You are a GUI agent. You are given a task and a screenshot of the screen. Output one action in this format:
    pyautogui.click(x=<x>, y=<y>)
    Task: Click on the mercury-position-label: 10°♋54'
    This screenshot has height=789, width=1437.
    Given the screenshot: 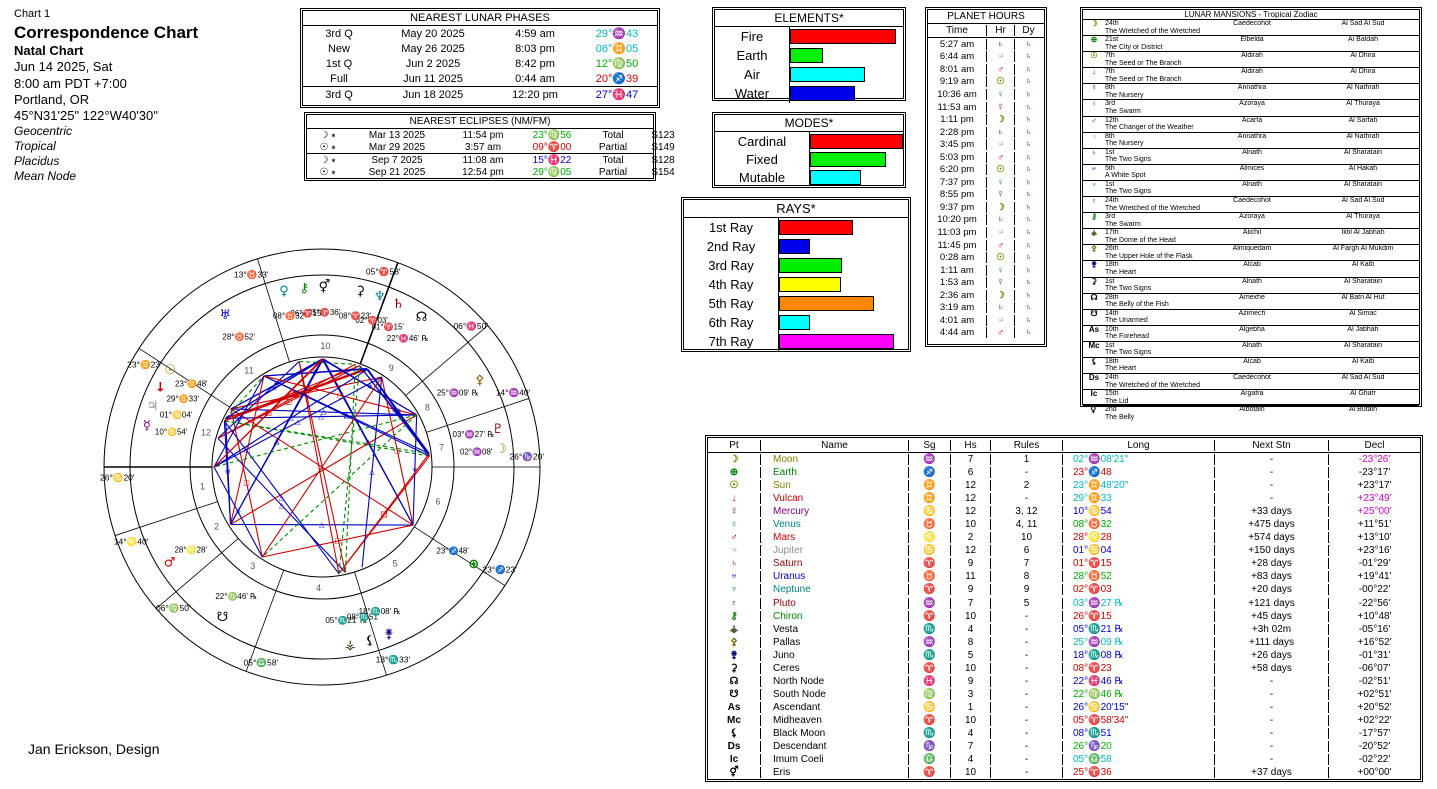 What is the action you would take?
    pyautogui.click(x=171, y=431)
    